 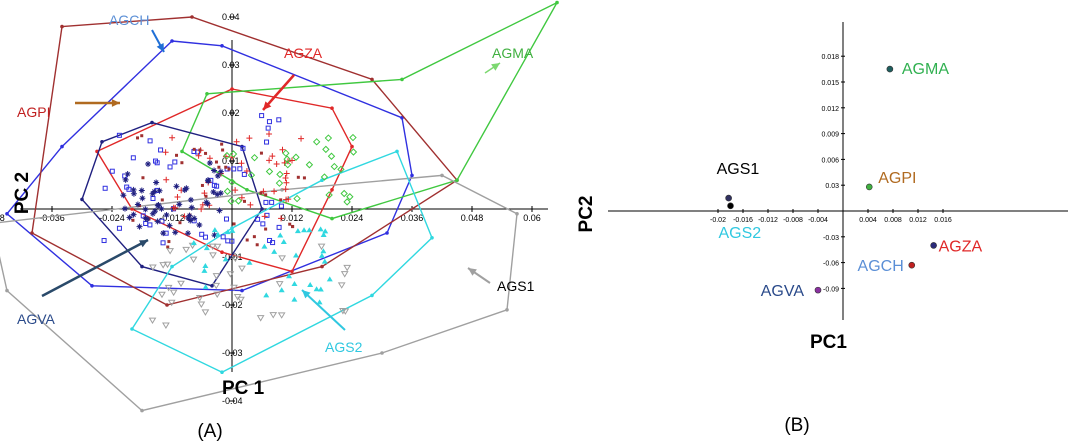 What do you see at coordinates (743, 220) in the screenshot?
I see `x-tick-label-b: -0.016` at bounding box center [743, 220].